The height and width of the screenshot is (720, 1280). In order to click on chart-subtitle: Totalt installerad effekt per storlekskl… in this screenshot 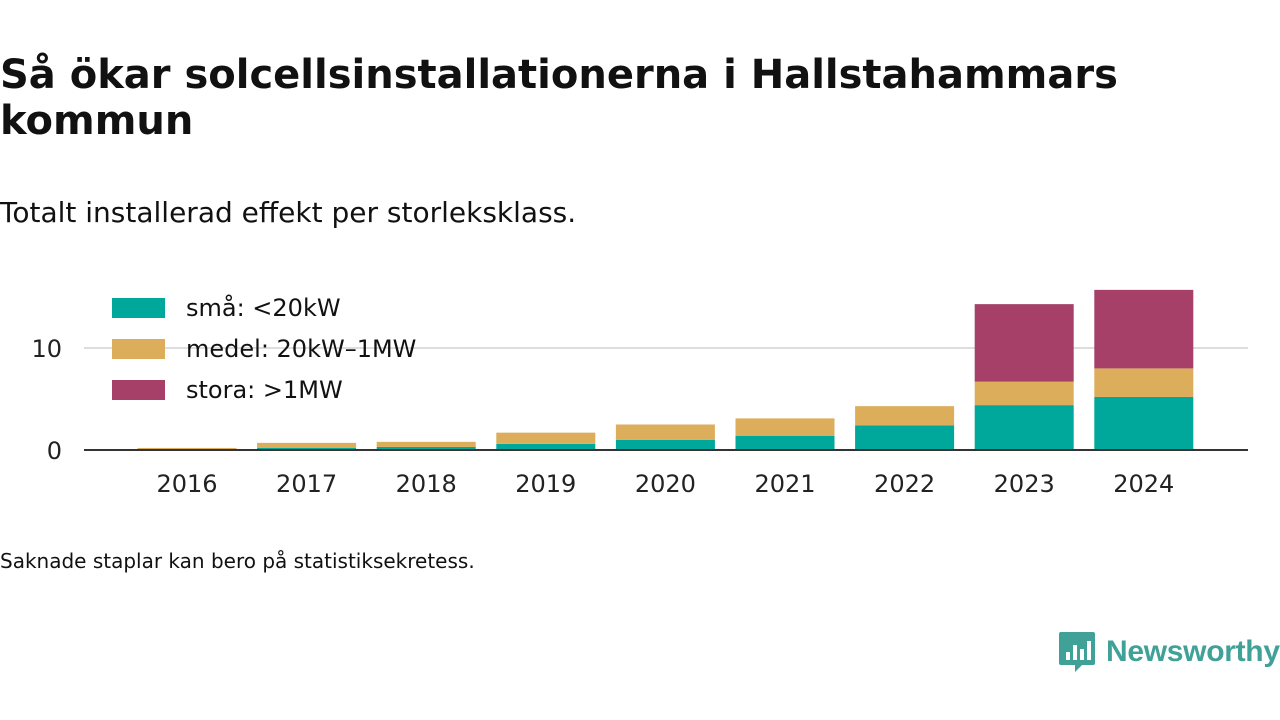, I will do `click(288, 212)`.